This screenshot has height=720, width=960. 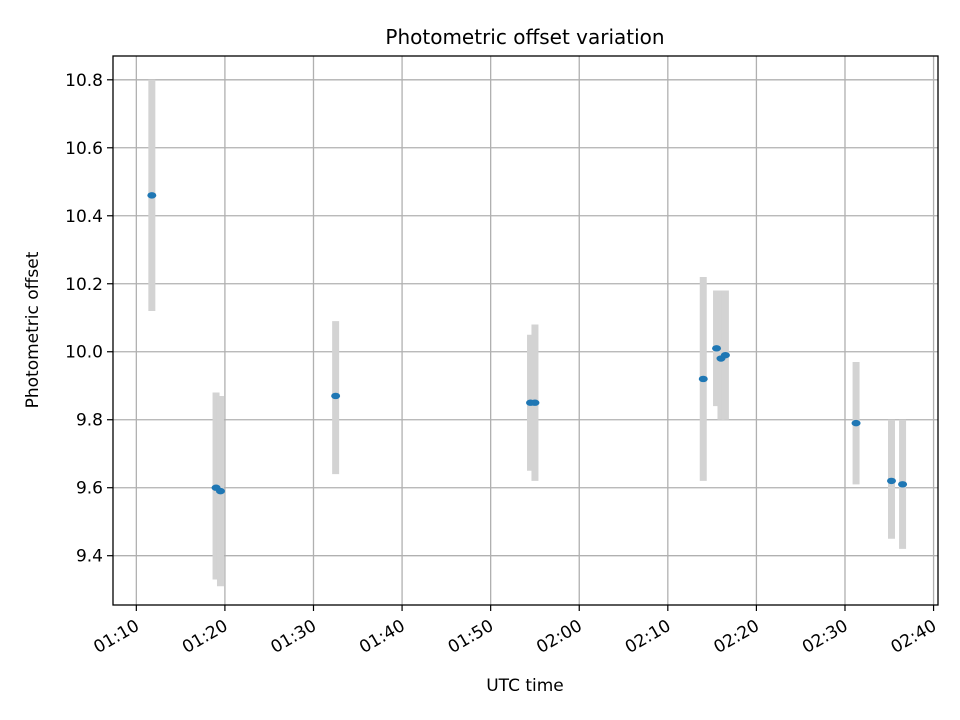 What do you see at coordinates (89, 319) in the screenshot?
I see `y-axis-ticks: 9.4 9.6 9.8 10.0 10.2 10.4 10.6 10.8` at bounding box center [89, 319].